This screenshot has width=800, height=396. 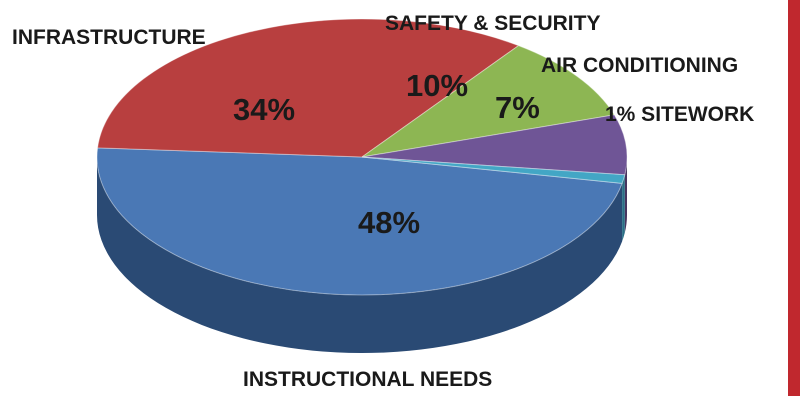 What do you see at coordinates (367, 379) in the screenshot?
I see `category-label-instructional-needs: INSTRUCTIONAL NEEDS` at bounding box center [367, 379].